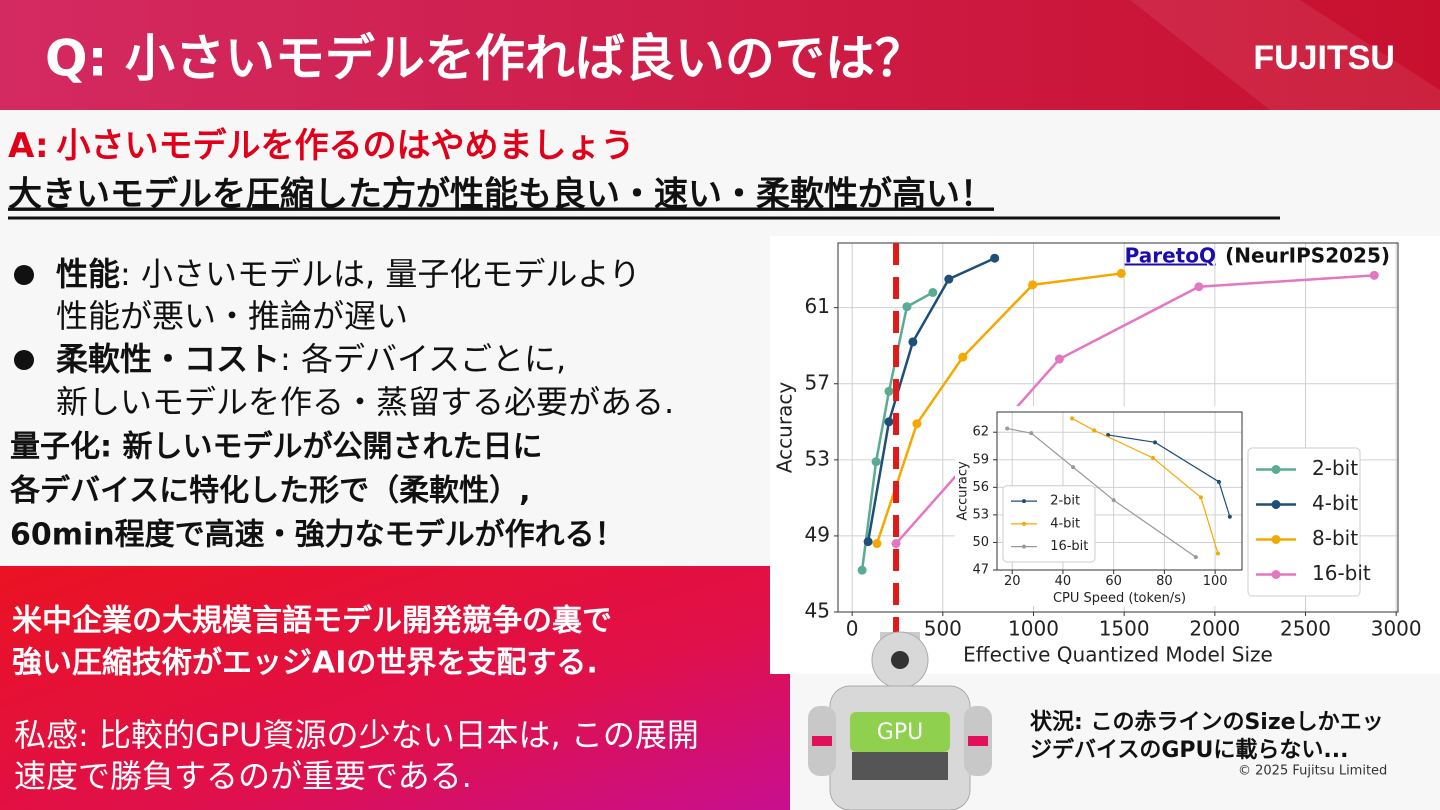  I want to click on callout-text: 強い圧縮技術がエッジAIの世界を支配する., so click(305, 663).